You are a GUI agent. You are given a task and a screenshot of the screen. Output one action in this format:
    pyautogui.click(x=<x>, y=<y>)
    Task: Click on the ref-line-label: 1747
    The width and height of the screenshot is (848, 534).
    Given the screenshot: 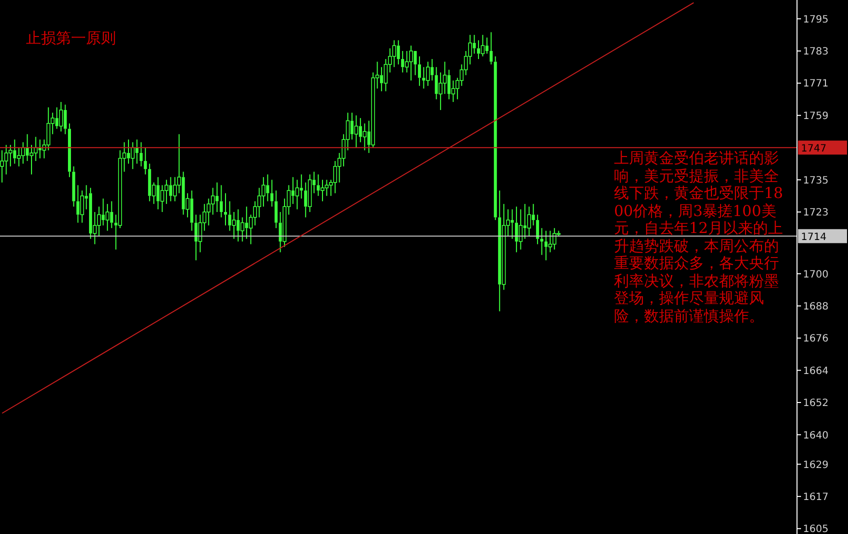 What is the action you would take?
    pyautogui.click(x=813, y=149)
    